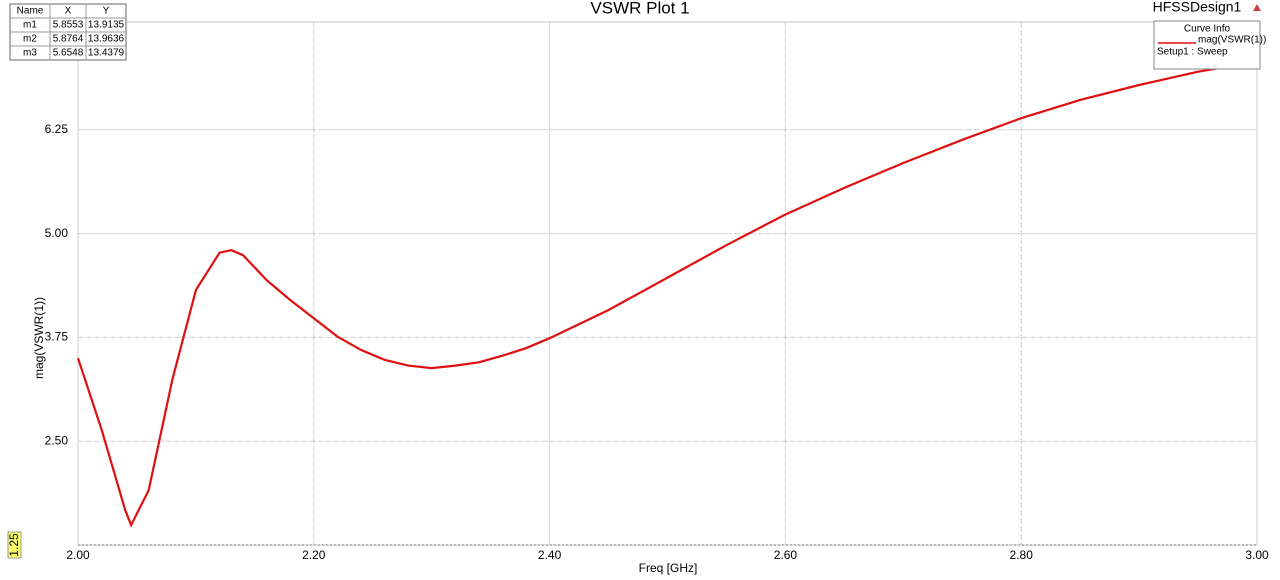 This screenshot has width=1280, height=580. What do you see at coordinates (30, 25) in the screenshot?
I see `table-cell: m1` at bounding box center [30, 25].